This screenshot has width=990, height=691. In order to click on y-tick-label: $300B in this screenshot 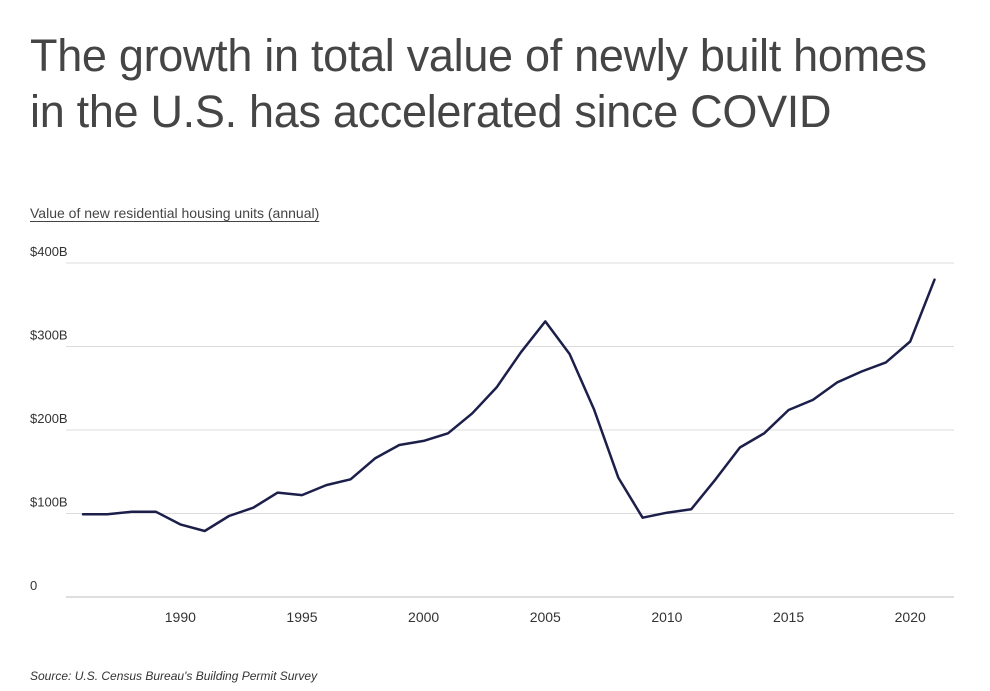, I will do `click(49, 335)`.